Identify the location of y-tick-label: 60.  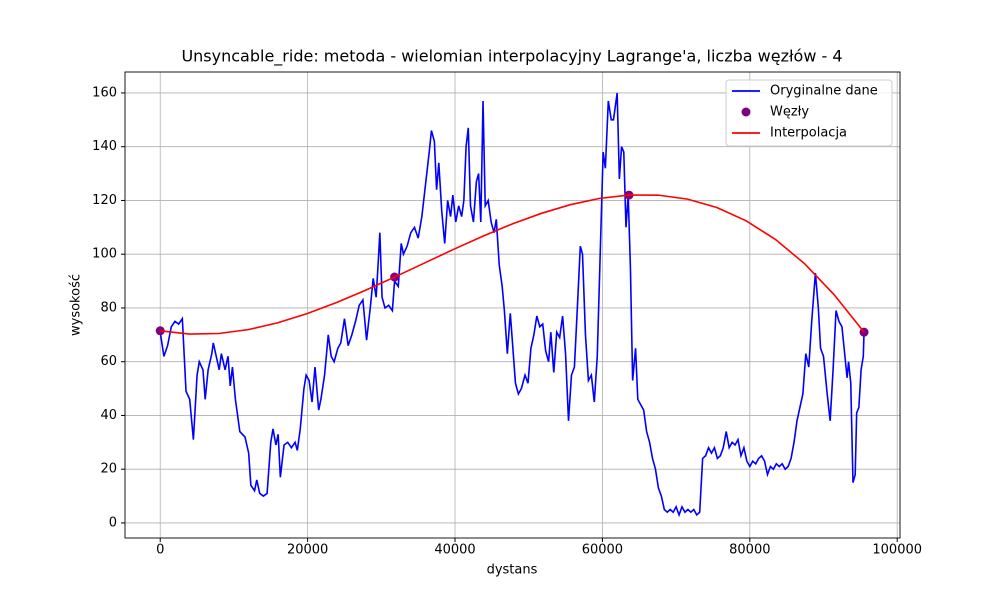
(108, 361).